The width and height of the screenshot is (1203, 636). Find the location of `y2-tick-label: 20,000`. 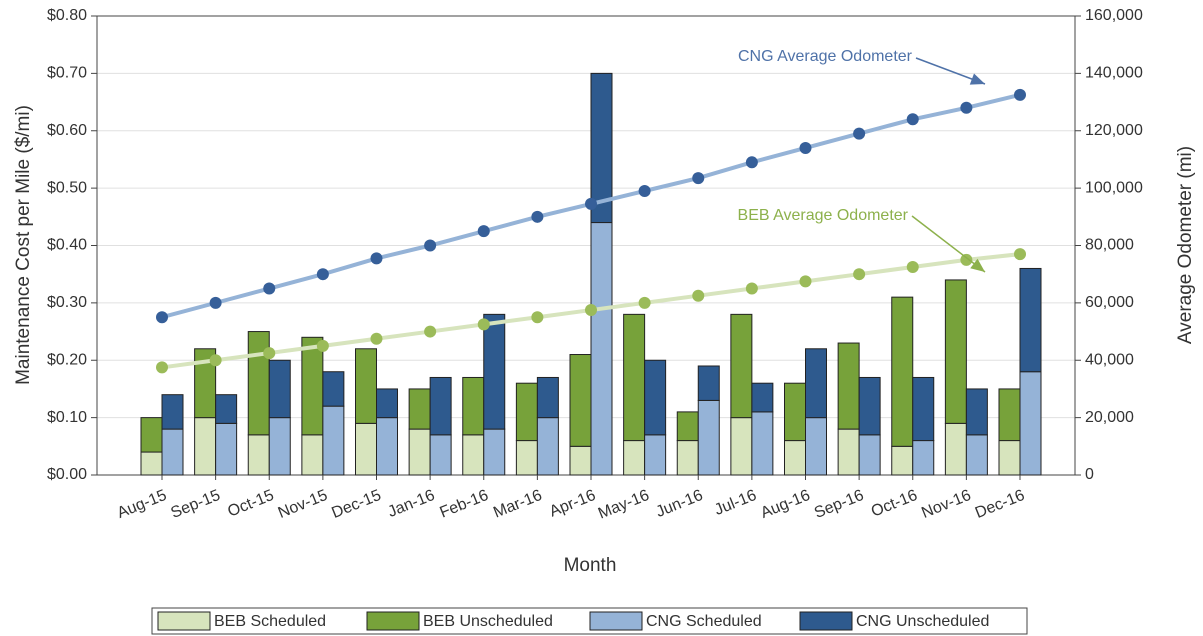

y2-tick-label: 20,000 is located at coordinates (1109, 417).